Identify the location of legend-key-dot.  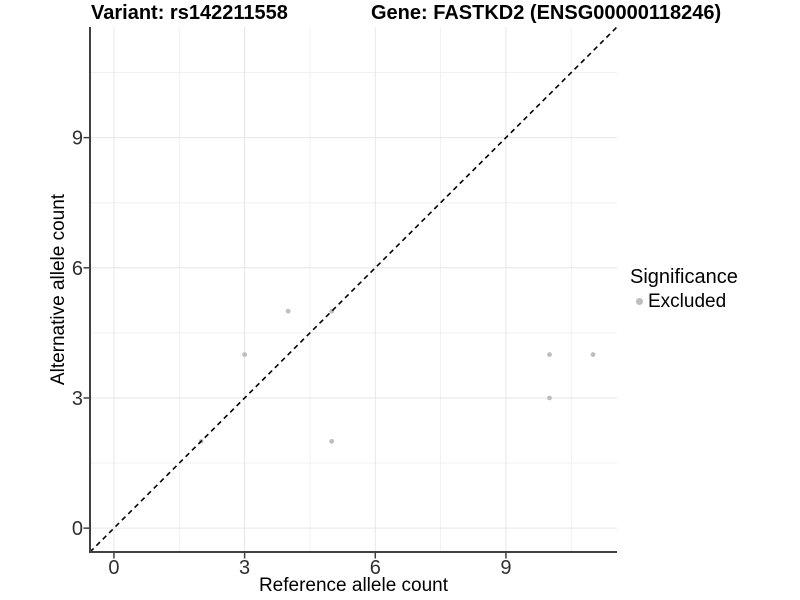
(639, 301).